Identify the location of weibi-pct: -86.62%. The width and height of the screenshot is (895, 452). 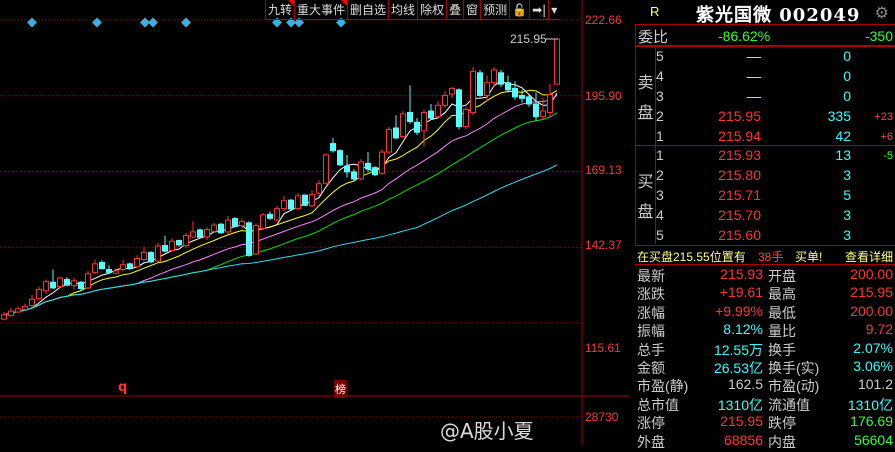
(744, 36).